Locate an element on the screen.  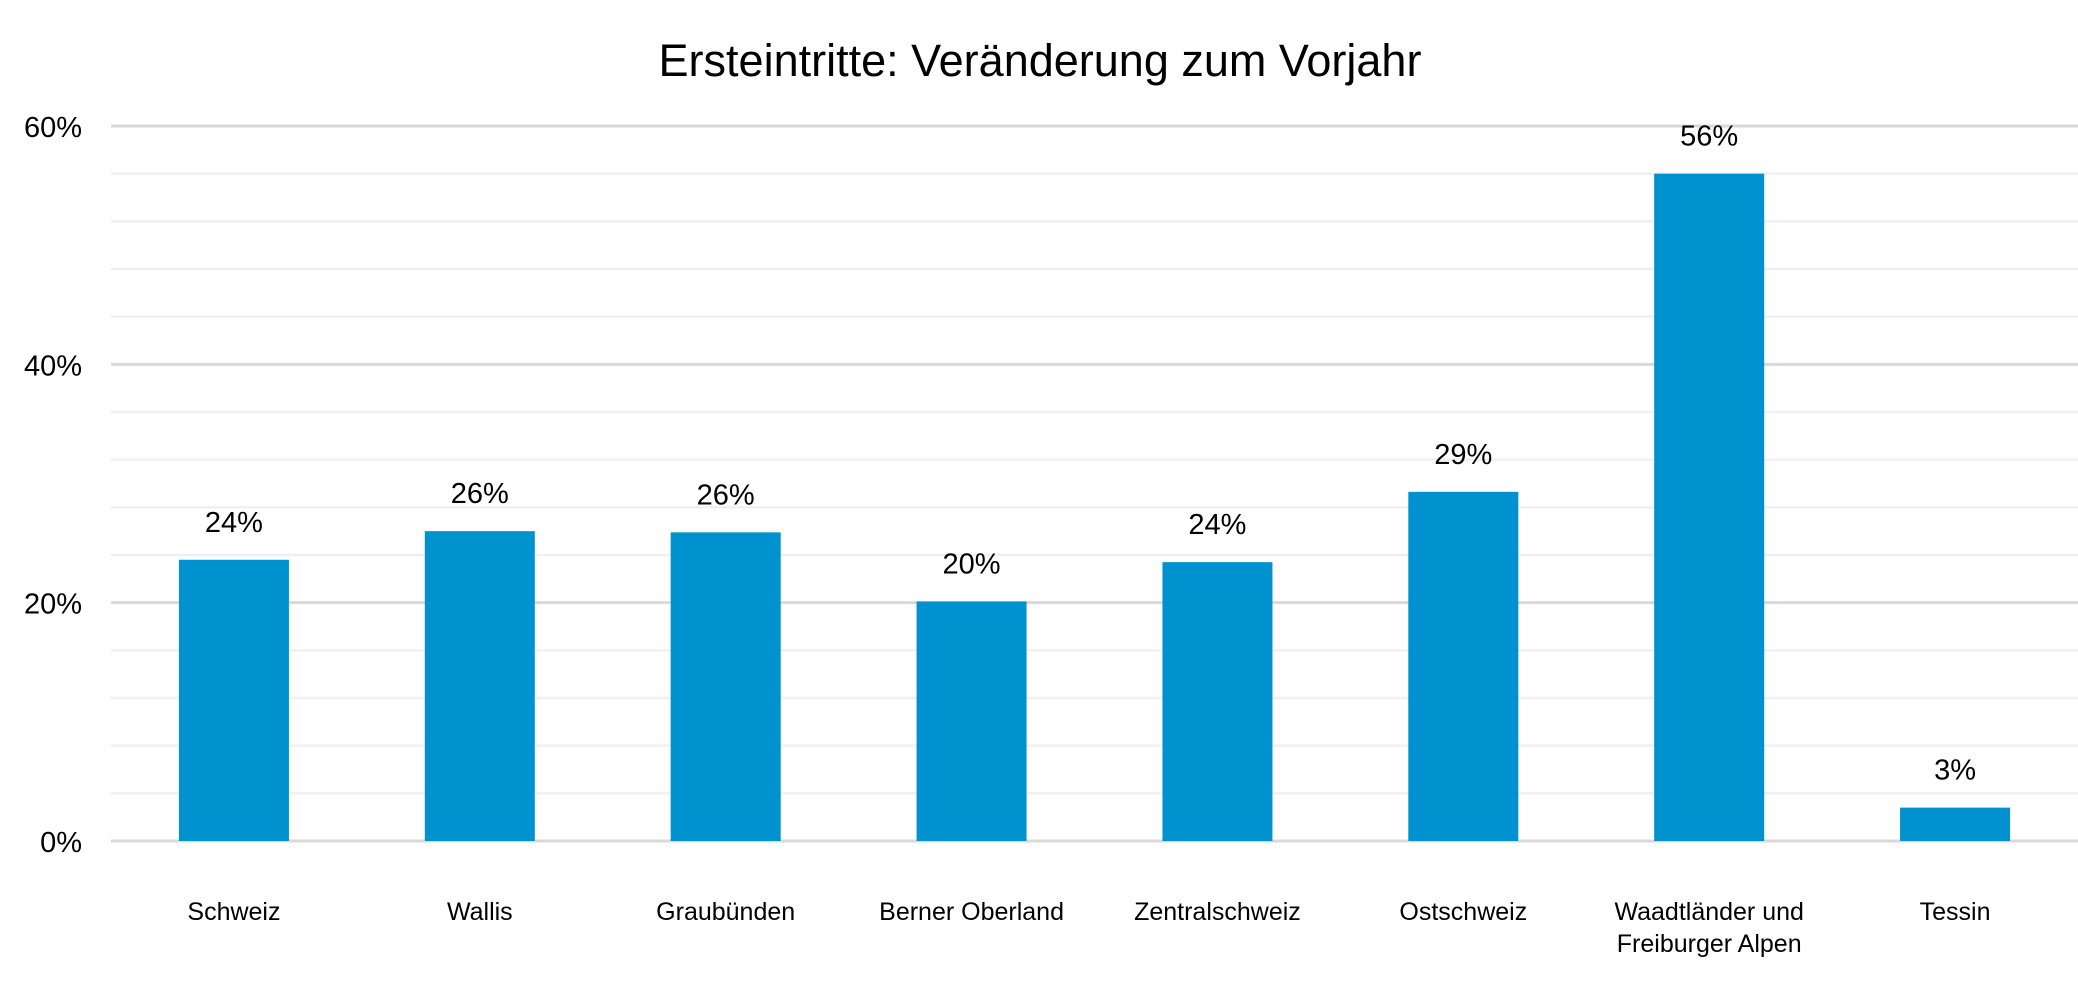
chart-title: Ersteintritte: Veränderung zum Vorjahr is located at coordinates (1040, 60).